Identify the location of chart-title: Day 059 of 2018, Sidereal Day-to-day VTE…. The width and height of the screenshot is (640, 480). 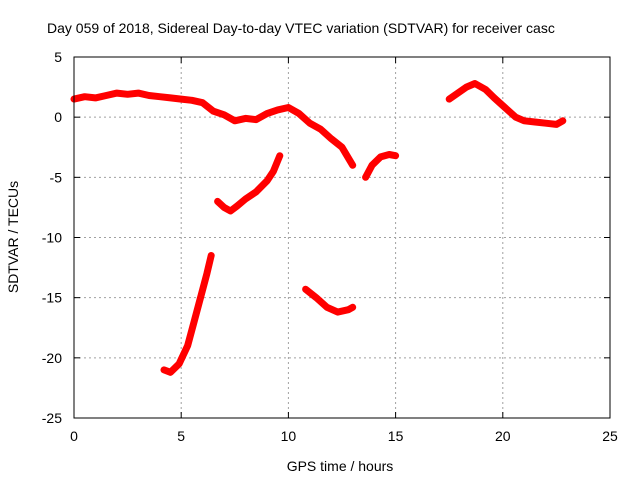
(301, 28).